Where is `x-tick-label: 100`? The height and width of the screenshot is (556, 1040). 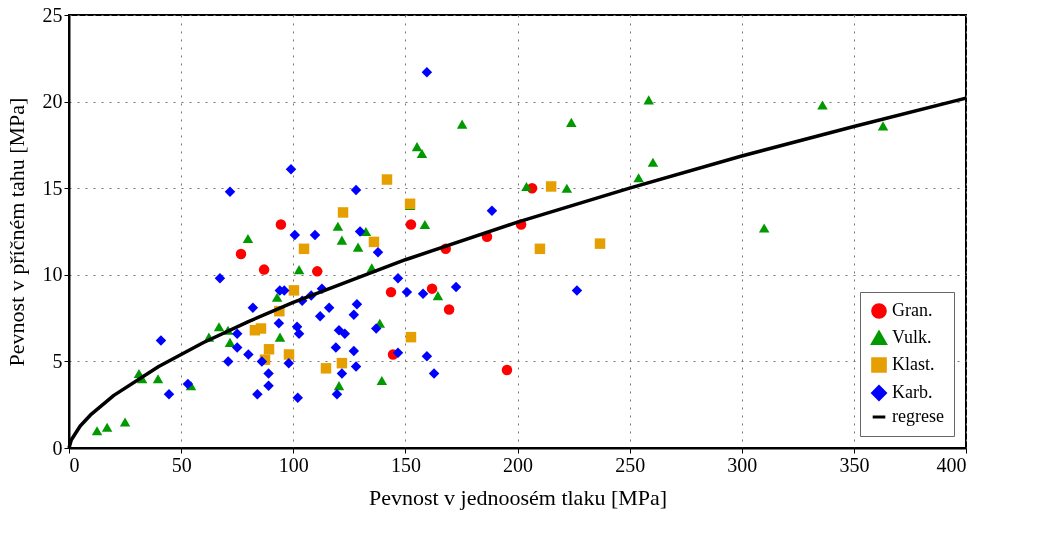
x-tick-label: 100 is located at coordinates (293, 464).